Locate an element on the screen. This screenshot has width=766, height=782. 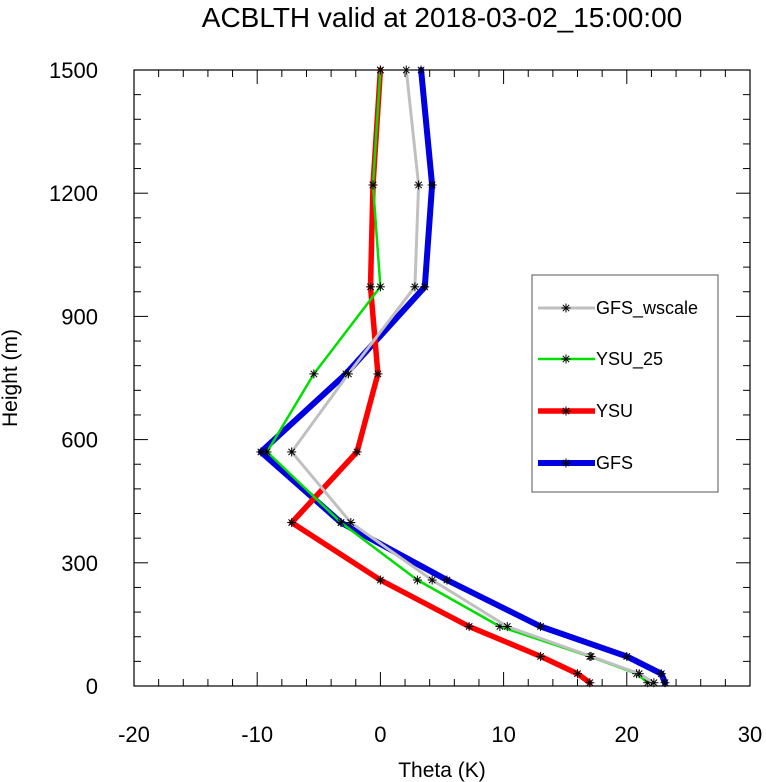
y-tick-label: 300 is located at coordinates (79, 563).